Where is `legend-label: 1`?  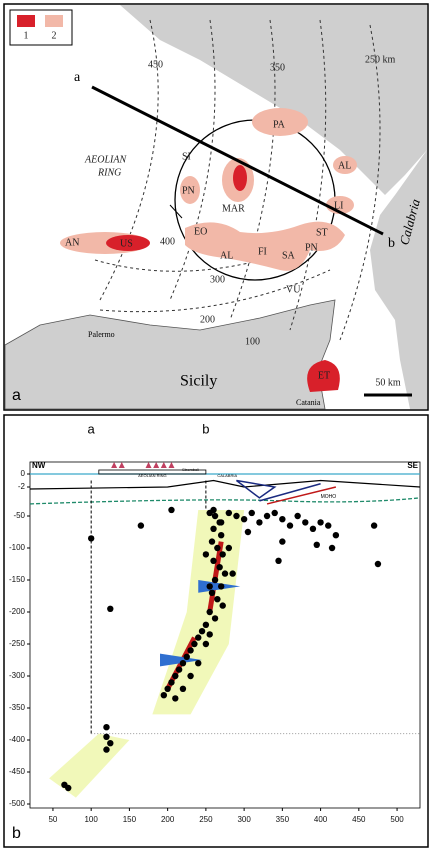
legend-label: 1 is located at coordinates (26, 35).